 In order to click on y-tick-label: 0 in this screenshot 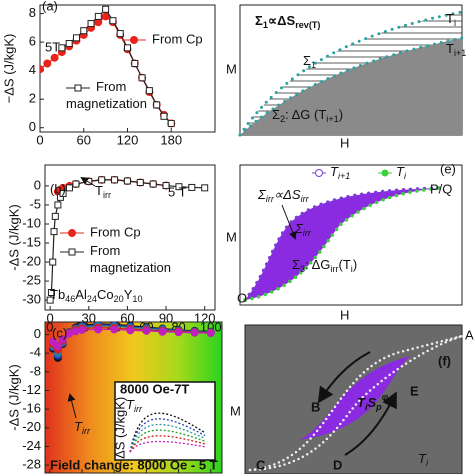, I will do `click(32, 126)`.